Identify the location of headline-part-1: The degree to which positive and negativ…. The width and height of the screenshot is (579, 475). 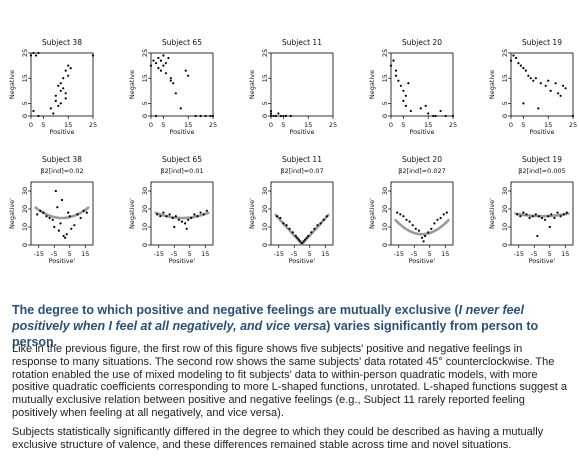
(235, 310).